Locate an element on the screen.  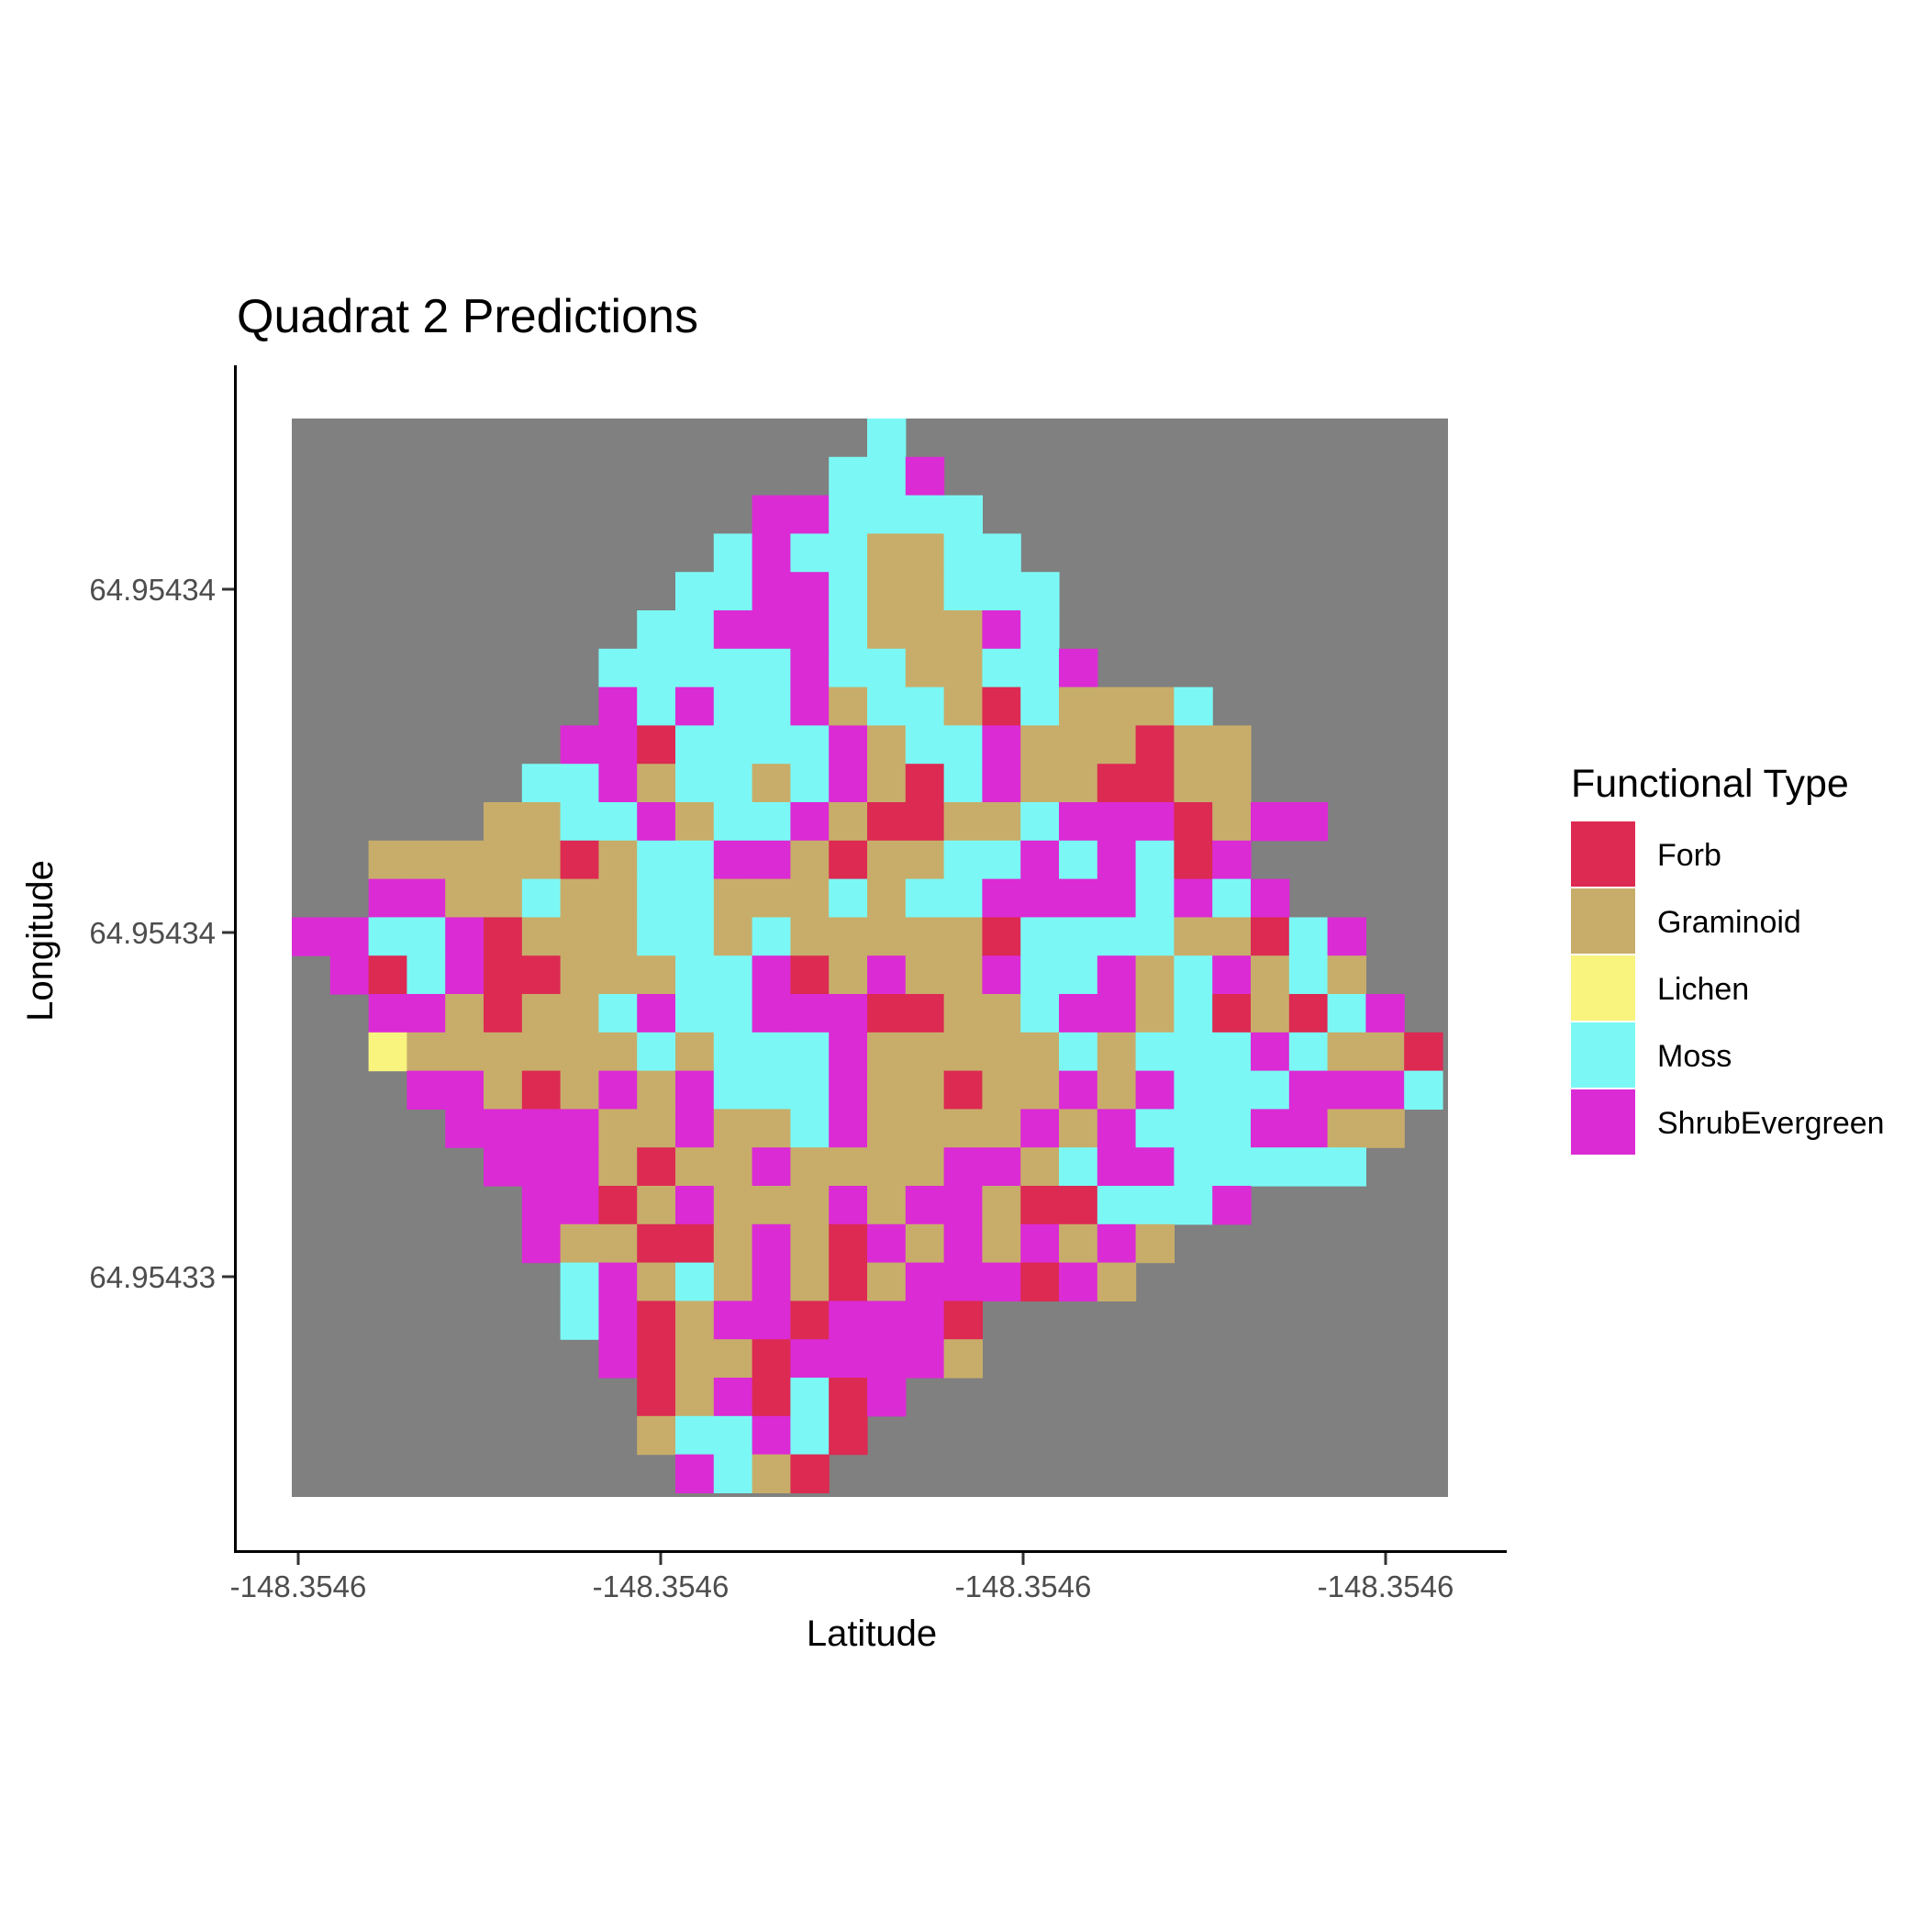
legend-title: Functional Type is located at coordinates (1710, 784).